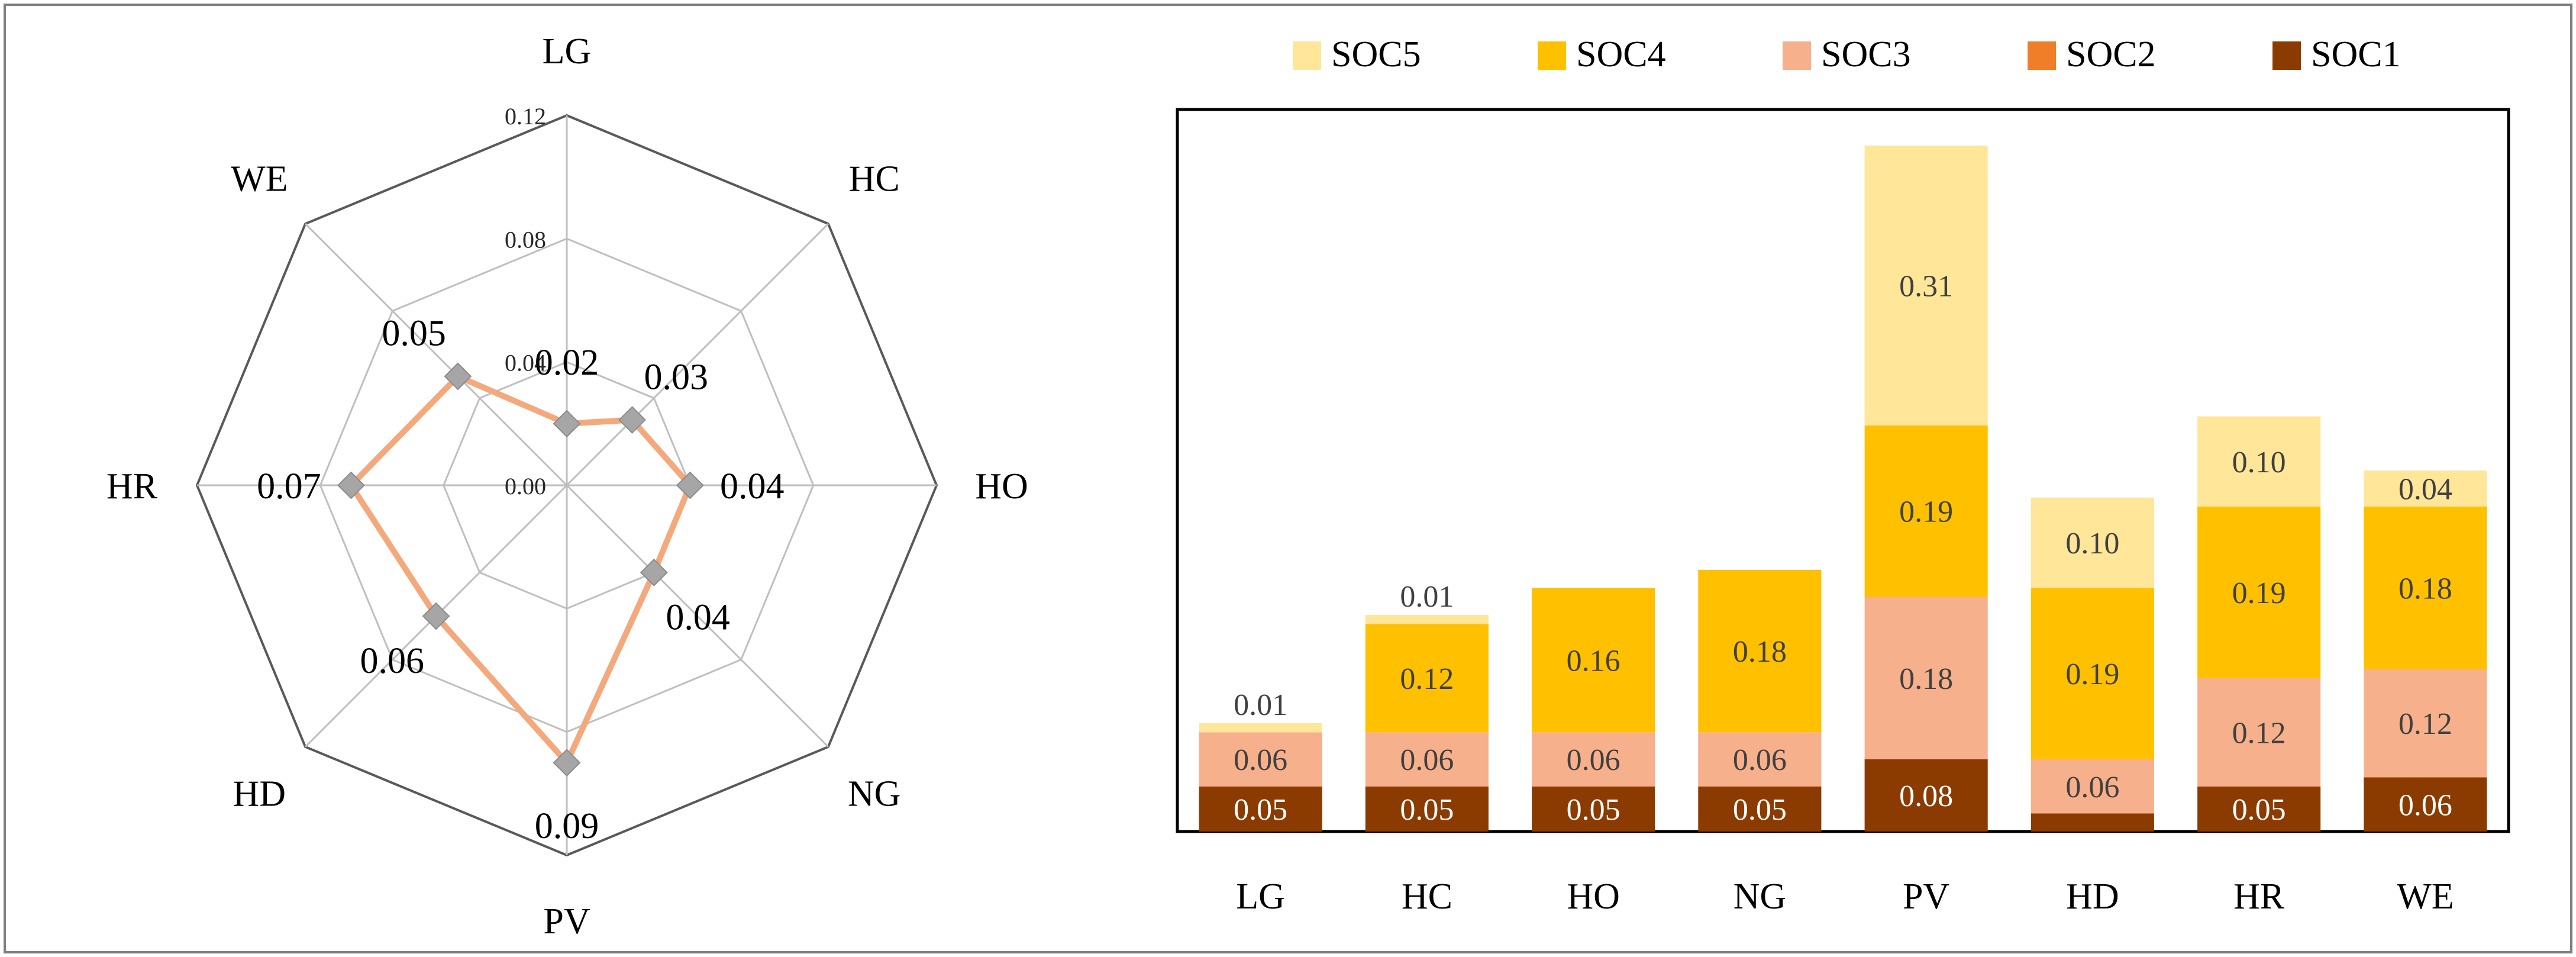 This screenshot has height=957, width=2576. Describe the element at coordinates (259, 794) in the screenshot. I see `radar-category-label: HD` at that location.